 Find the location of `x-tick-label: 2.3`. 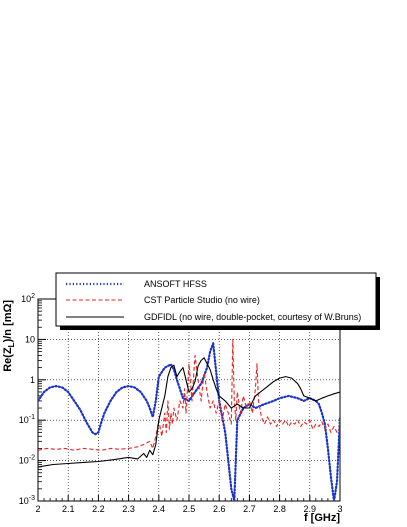

x-tick-label: 2.3 is located at coordinates (128, 509).